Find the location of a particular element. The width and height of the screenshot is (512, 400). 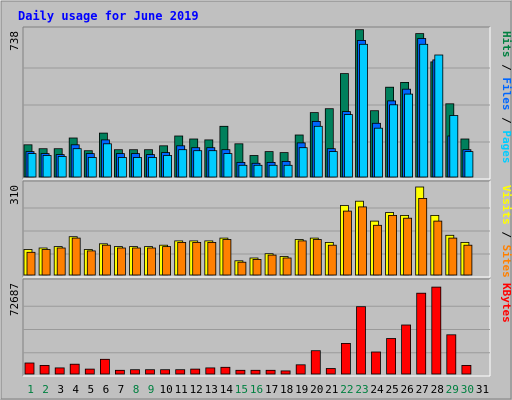

panel-legend: Visits / Sites is located at coordinates (506, 231).